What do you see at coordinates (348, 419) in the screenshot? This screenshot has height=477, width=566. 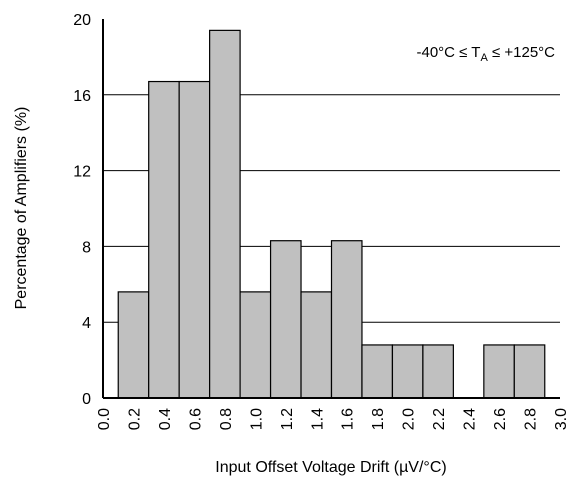 I see `x-tick-label: 1.6` at bounding box center [348, 419].